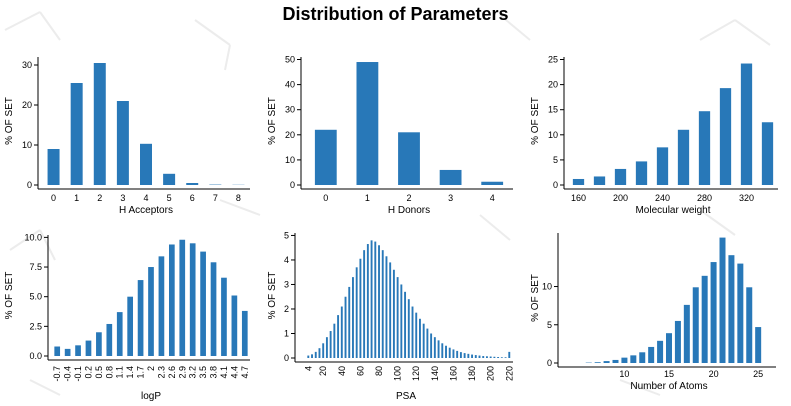  What do you see at coordinates (35, 297) in the screenshot?
I see `y-tick-label: 5.0` at bounding box center [35, 297].